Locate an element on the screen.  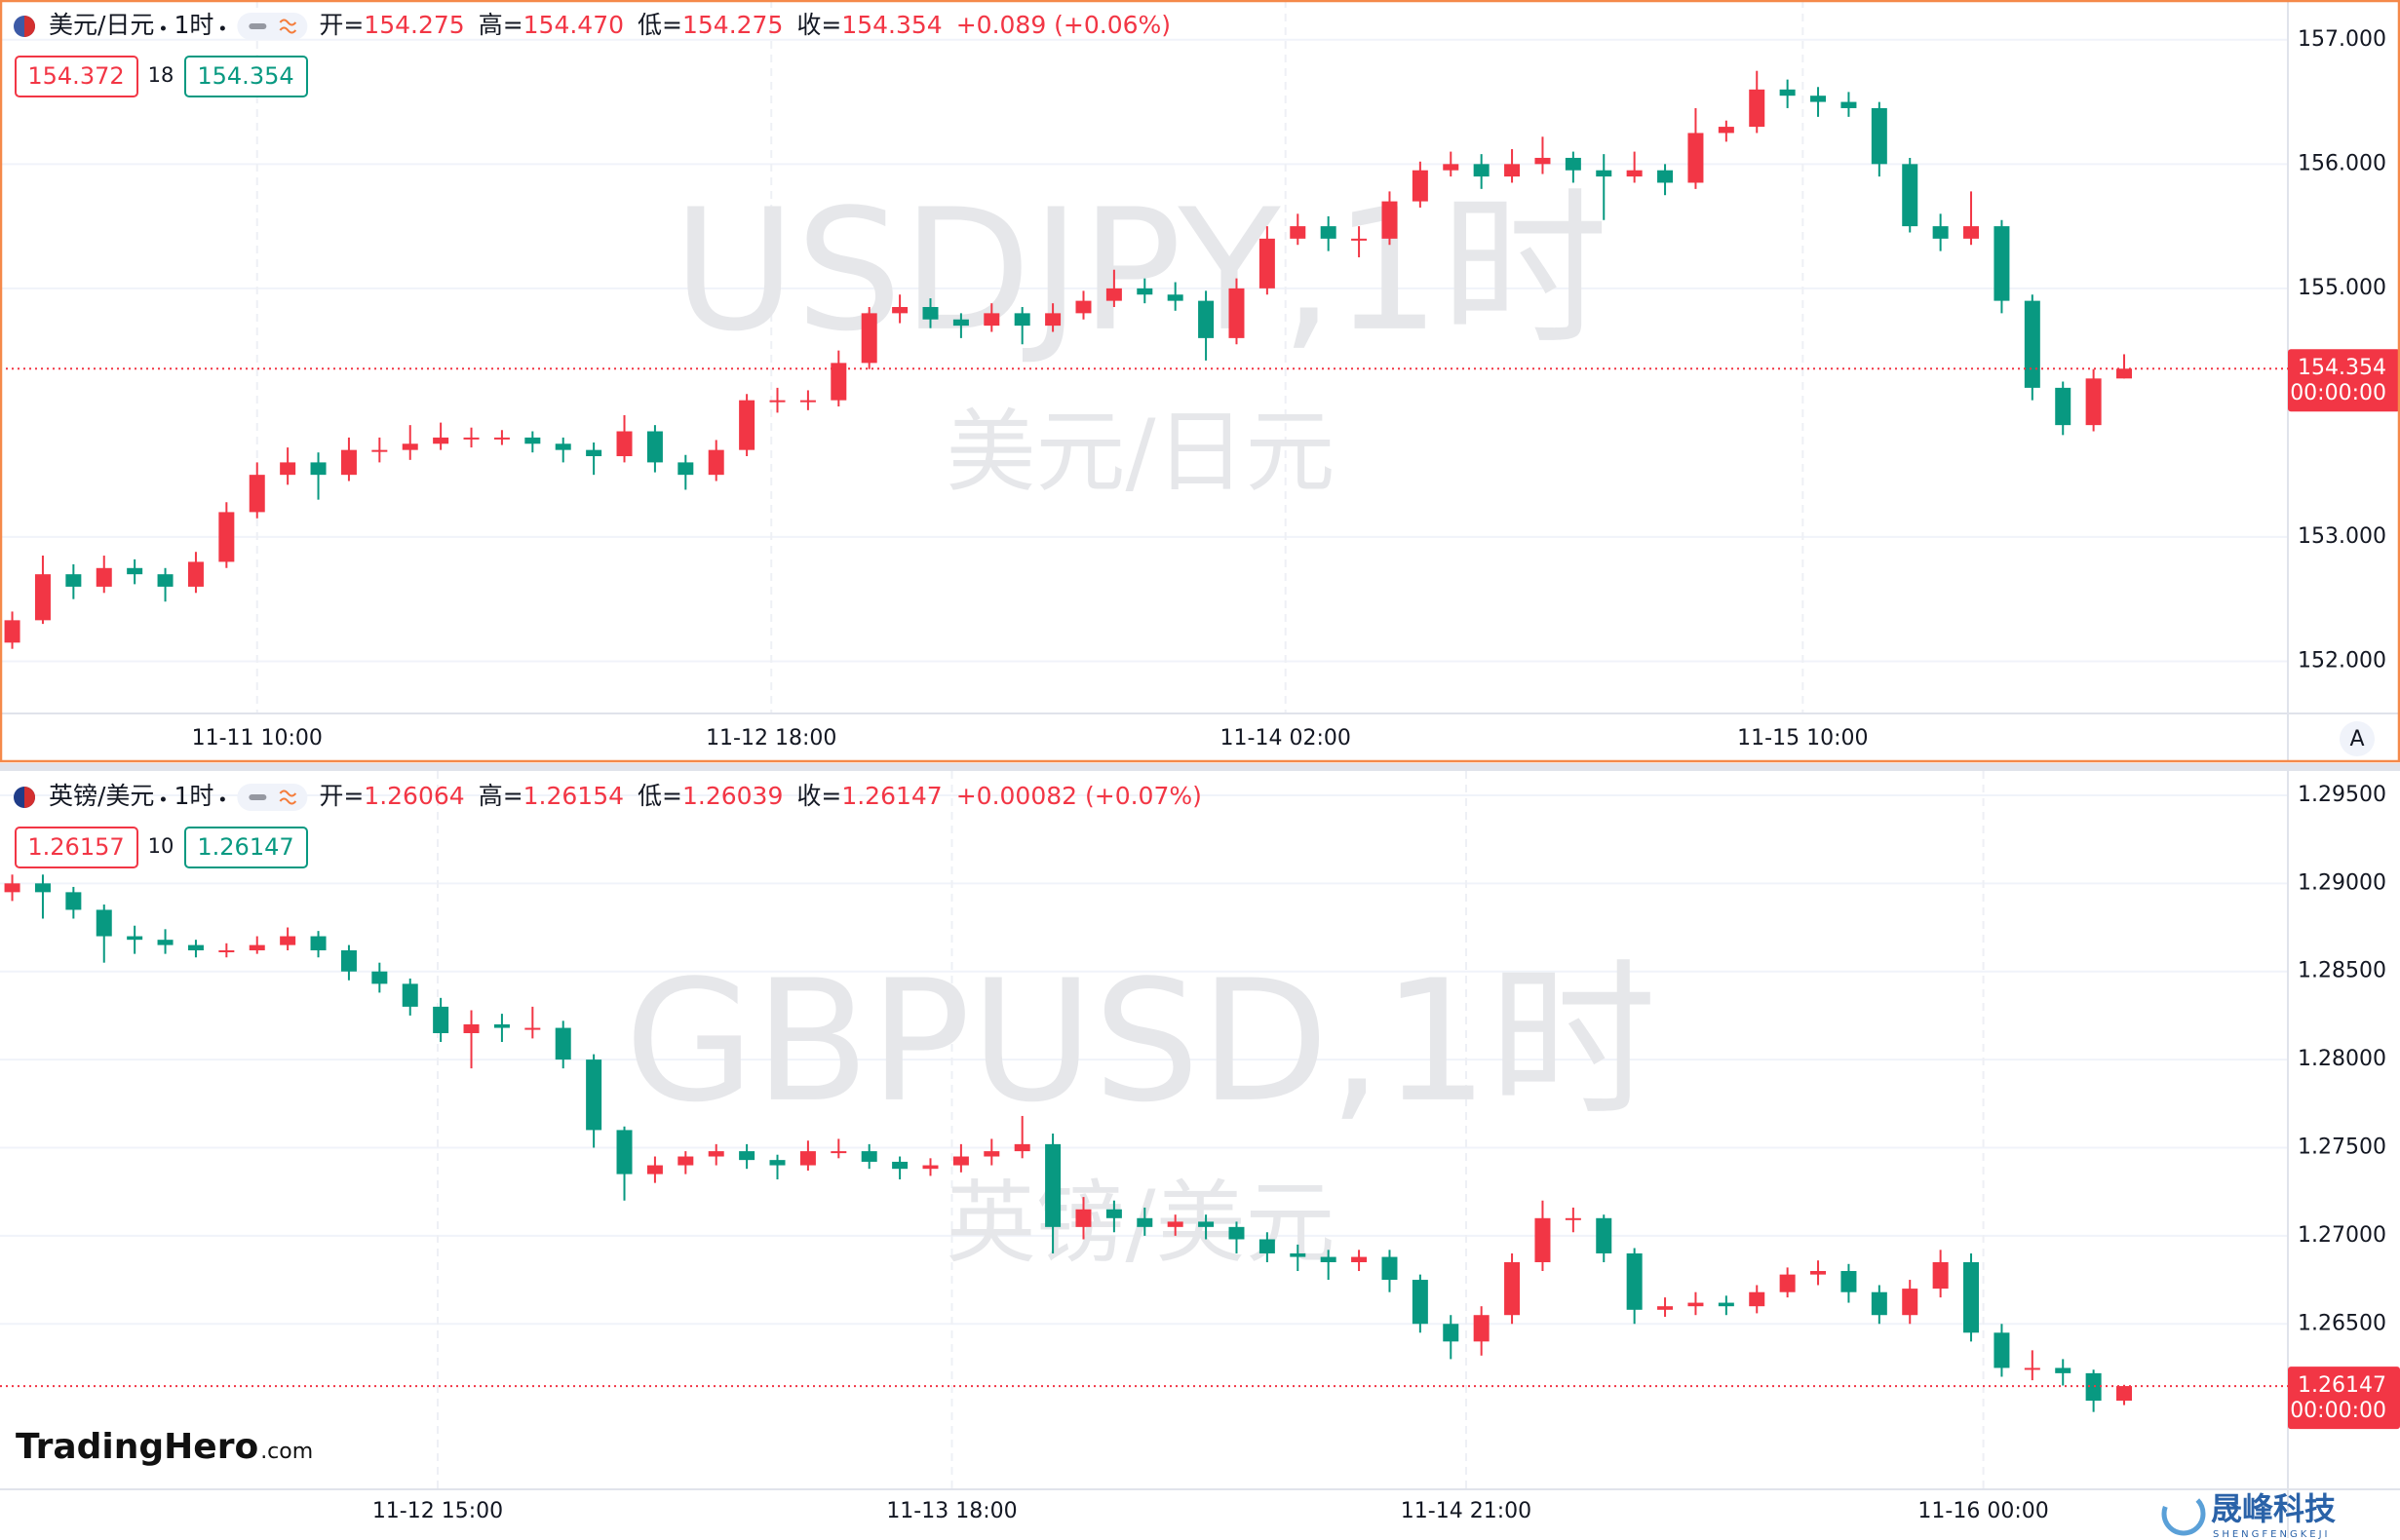
panel-separator is located at coordinates (1200, 767).